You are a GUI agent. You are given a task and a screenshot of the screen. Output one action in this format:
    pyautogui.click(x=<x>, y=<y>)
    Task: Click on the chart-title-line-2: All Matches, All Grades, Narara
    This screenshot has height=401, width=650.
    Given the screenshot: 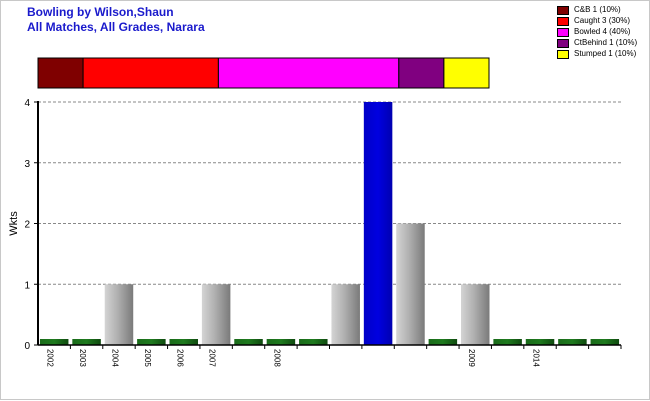 What is the action you would take?
    pyautogui.click(x=116, y=27)
    